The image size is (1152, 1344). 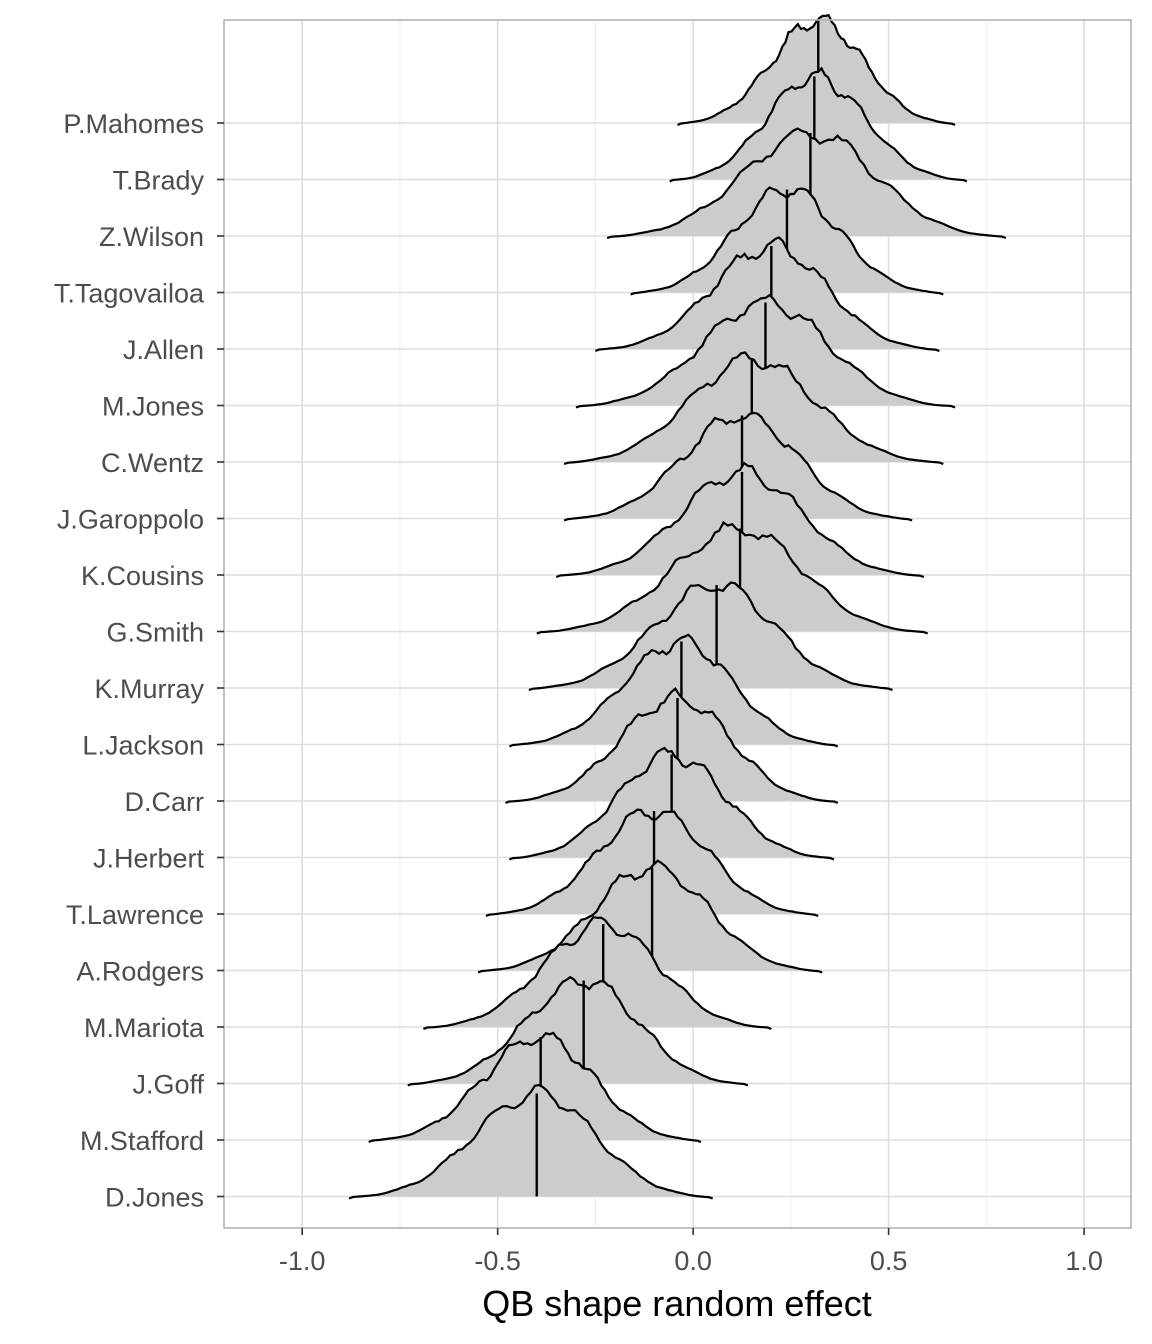 What do you see at coordinates (1084, 1261) in the screenshot?
I see `x-tick-label: 1.0` at bounding box center [1084, 1261].